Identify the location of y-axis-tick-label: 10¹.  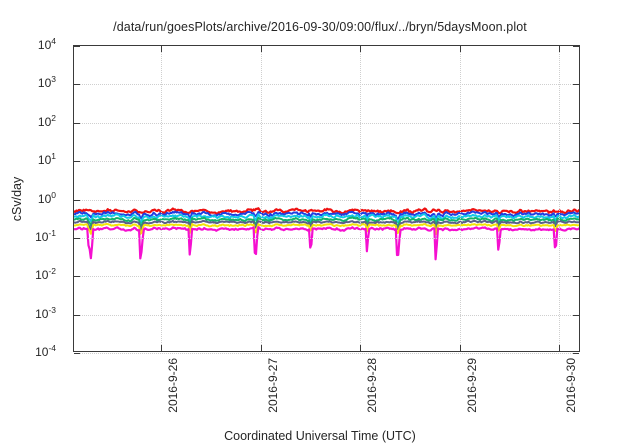
(46, 159).